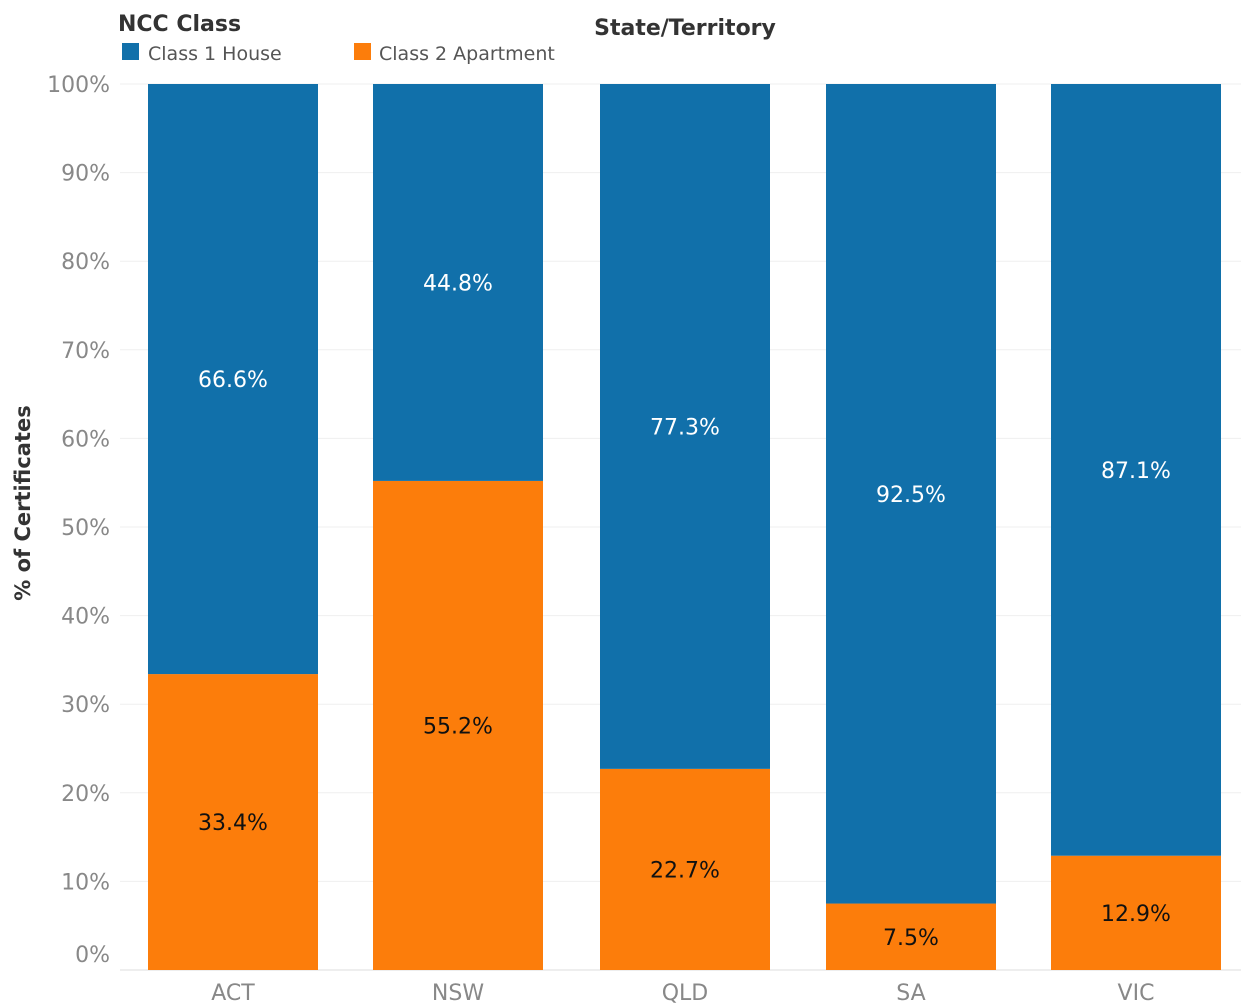 The image size is (1241, 1005). Describe the element at coordinates (85, 617) in the screenshot. I see `y-tick-label: 40%` at that location.